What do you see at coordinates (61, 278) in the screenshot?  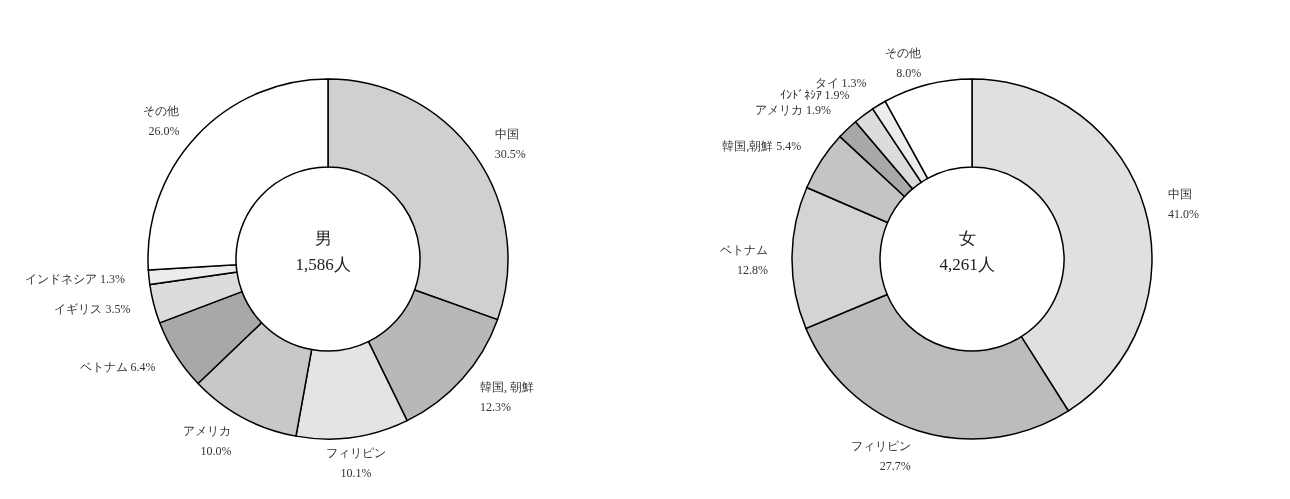 I see `slice-label: インドネシア` at bounding box center [61, 278].